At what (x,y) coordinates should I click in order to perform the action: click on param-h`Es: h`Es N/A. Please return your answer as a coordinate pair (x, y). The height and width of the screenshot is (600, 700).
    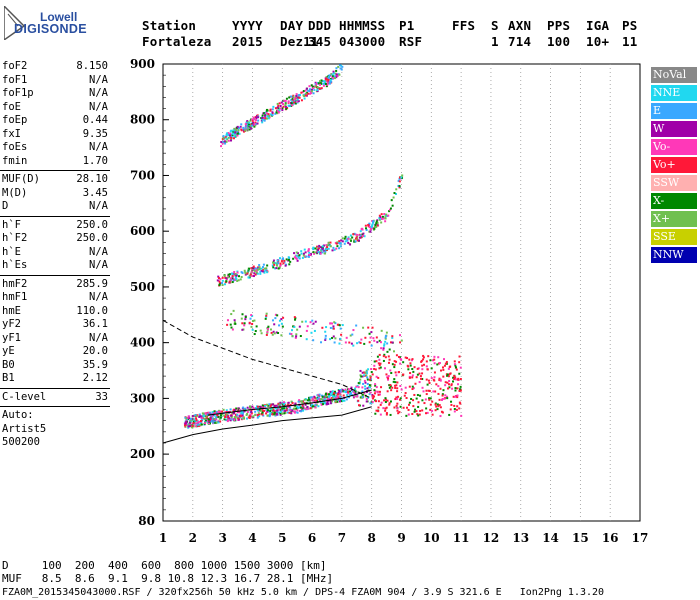
    Looking at the image, I should click on (55, 265).